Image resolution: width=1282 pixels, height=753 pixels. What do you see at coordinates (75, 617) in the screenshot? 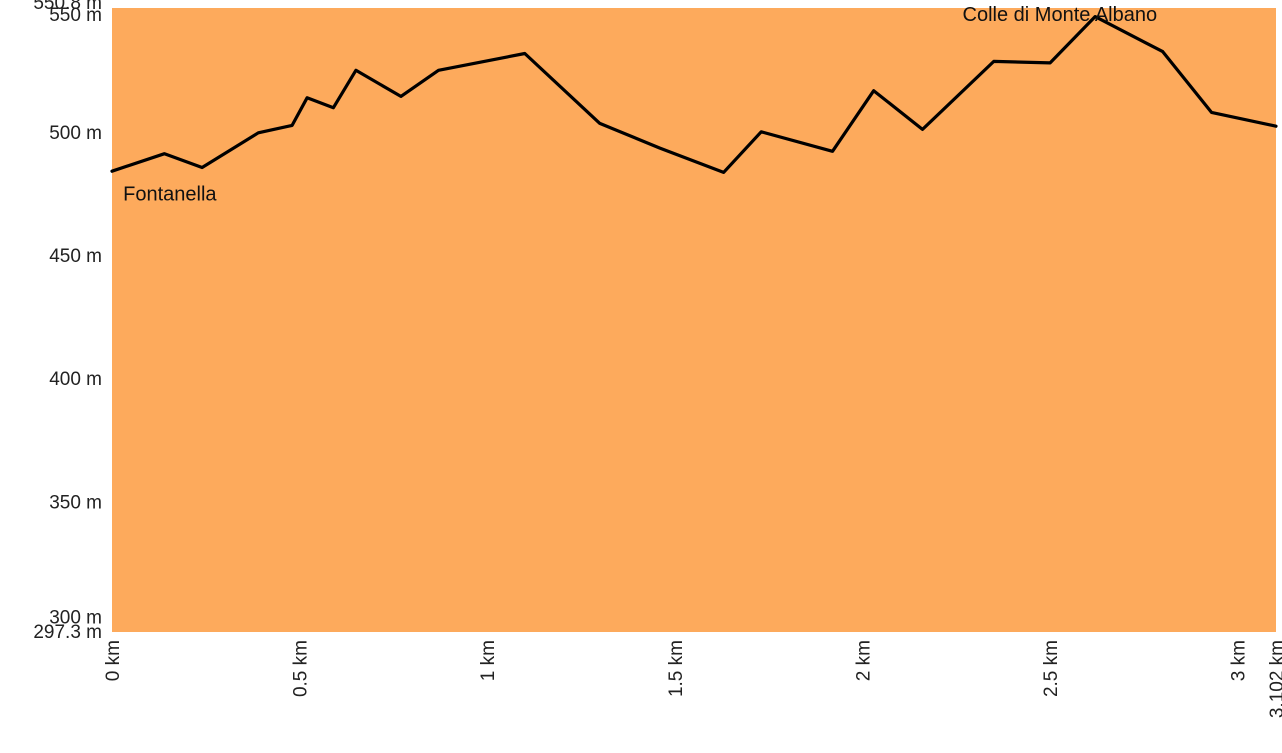
I see `y-tick-label: 300 m` at bounding box center [75, 617].